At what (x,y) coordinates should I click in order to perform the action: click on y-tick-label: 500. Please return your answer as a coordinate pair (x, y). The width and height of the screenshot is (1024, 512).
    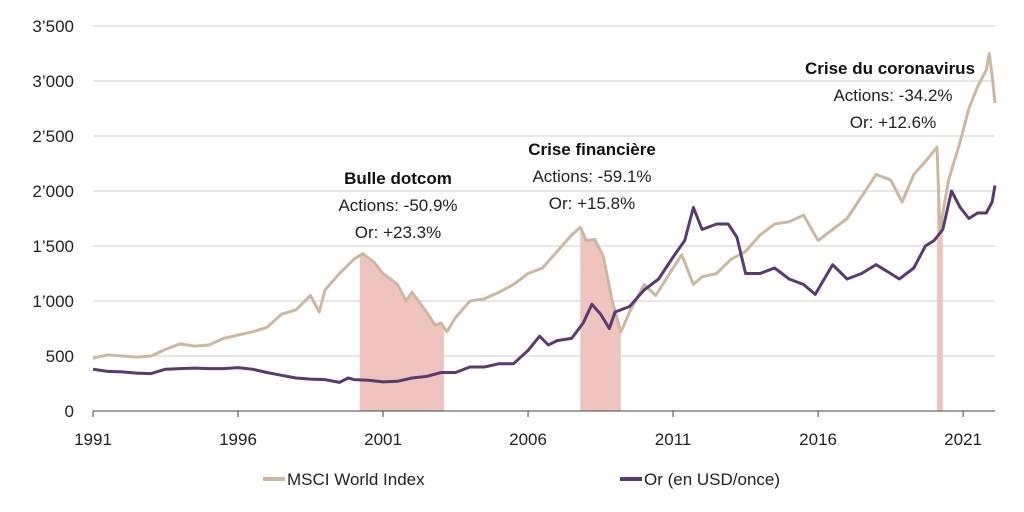
    Looking at the image, I should click on (60, 356).